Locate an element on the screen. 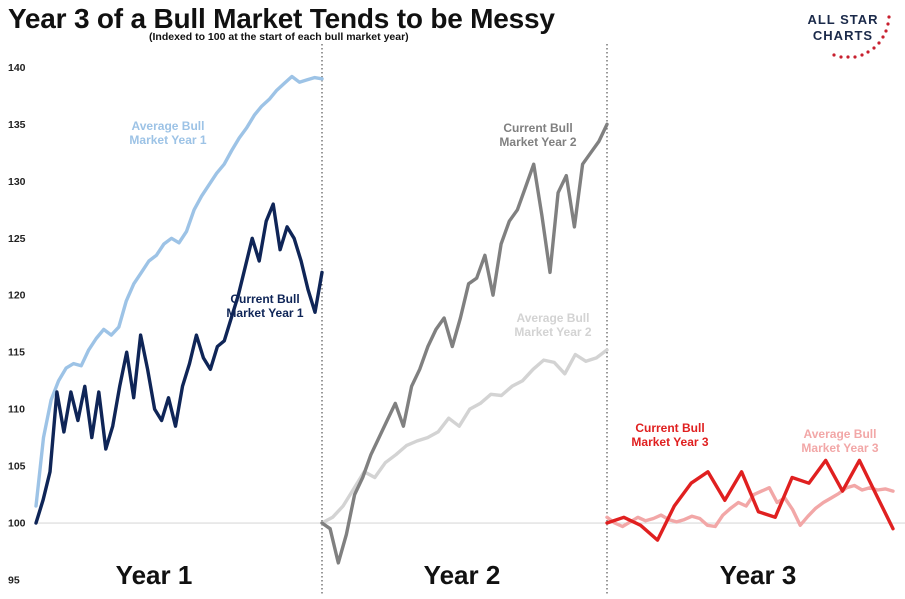 The height and width of the screenshot is (599, 905). logo-dots-icon is located at coordinates (861, 37).